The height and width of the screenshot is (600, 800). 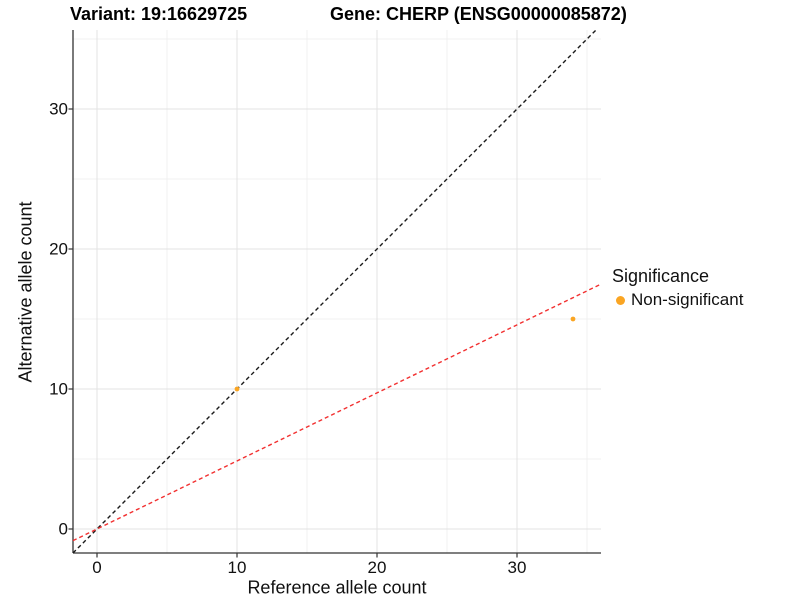 I want to click on y-tick-label: 0, so click(x=63, y=529).